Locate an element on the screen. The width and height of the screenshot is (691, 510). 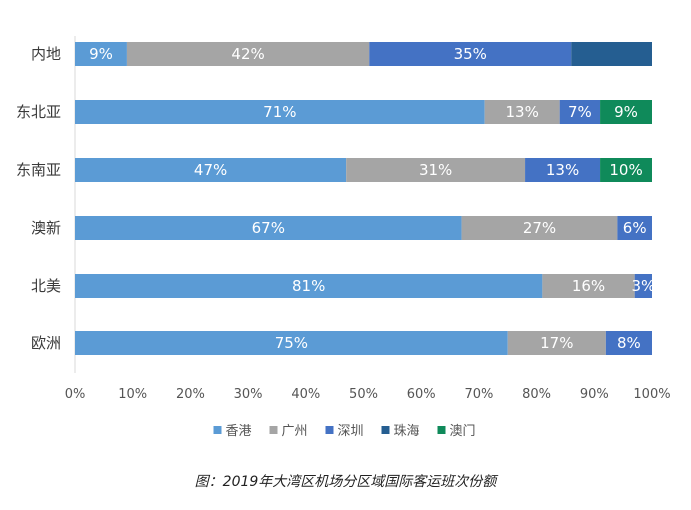
legend-label: 珠海 is located at coordinates (407, 431).